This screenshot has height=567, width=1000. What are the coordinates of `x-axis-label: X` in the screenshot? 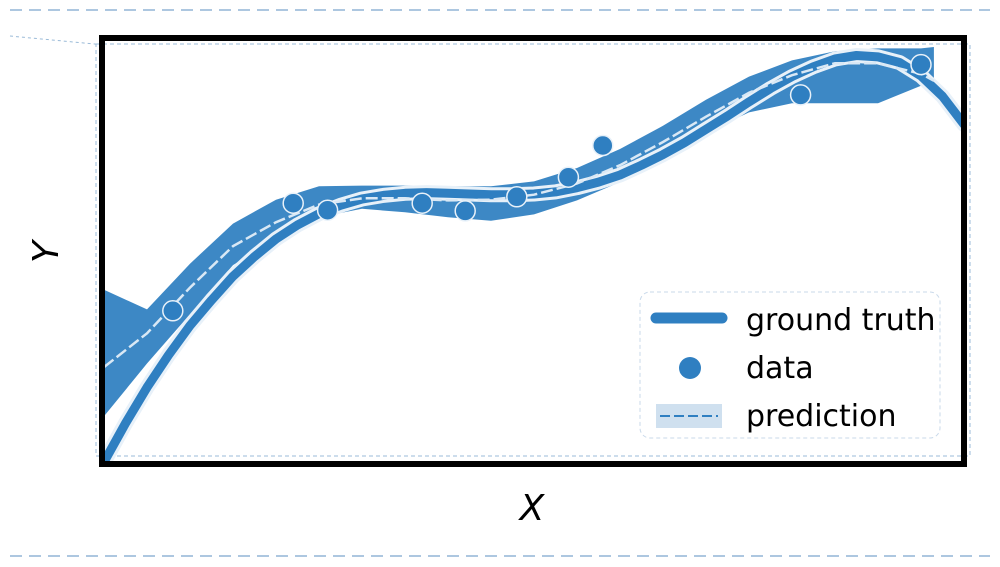 It's located at (532, 508).